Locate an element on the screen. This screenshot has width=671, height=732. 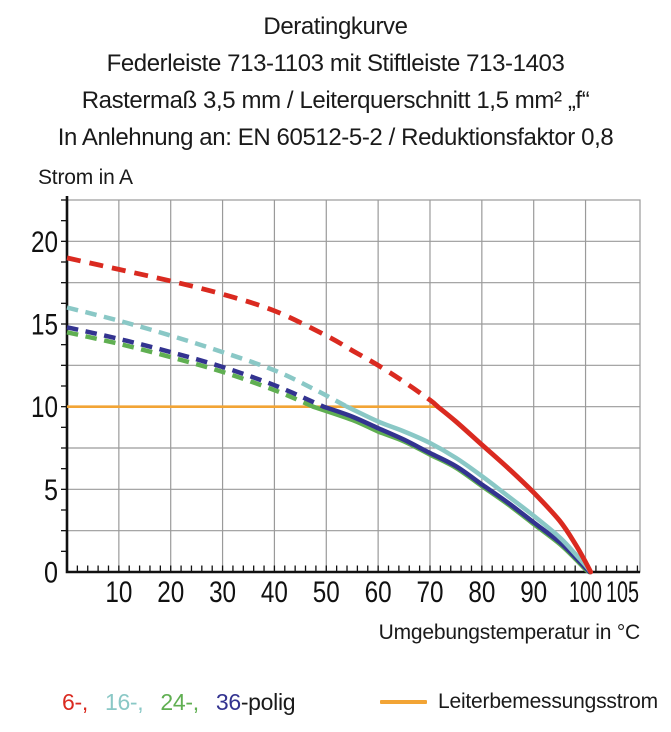
legend-rated-current: Leiterbemessungsstrom is located at coordinates (519, 702).